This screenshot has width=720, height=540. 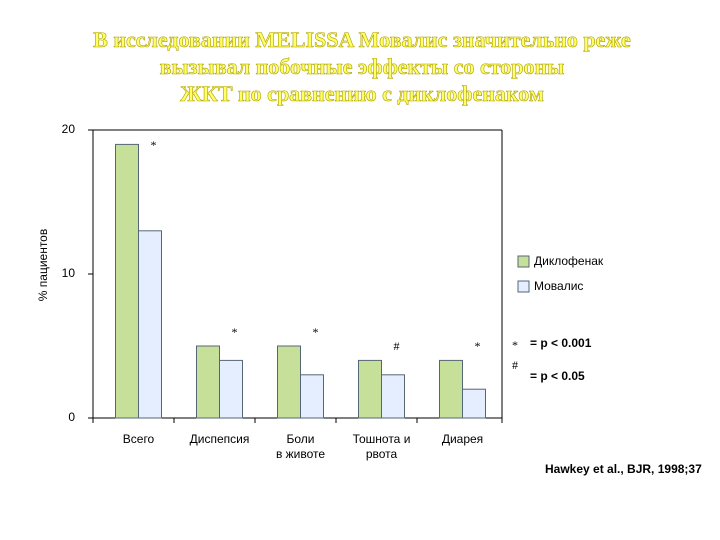 What do you see at coordinates (69, 129) in the screenshot?
I see `y-tick-label: 20` at bounding box center [69, 129].